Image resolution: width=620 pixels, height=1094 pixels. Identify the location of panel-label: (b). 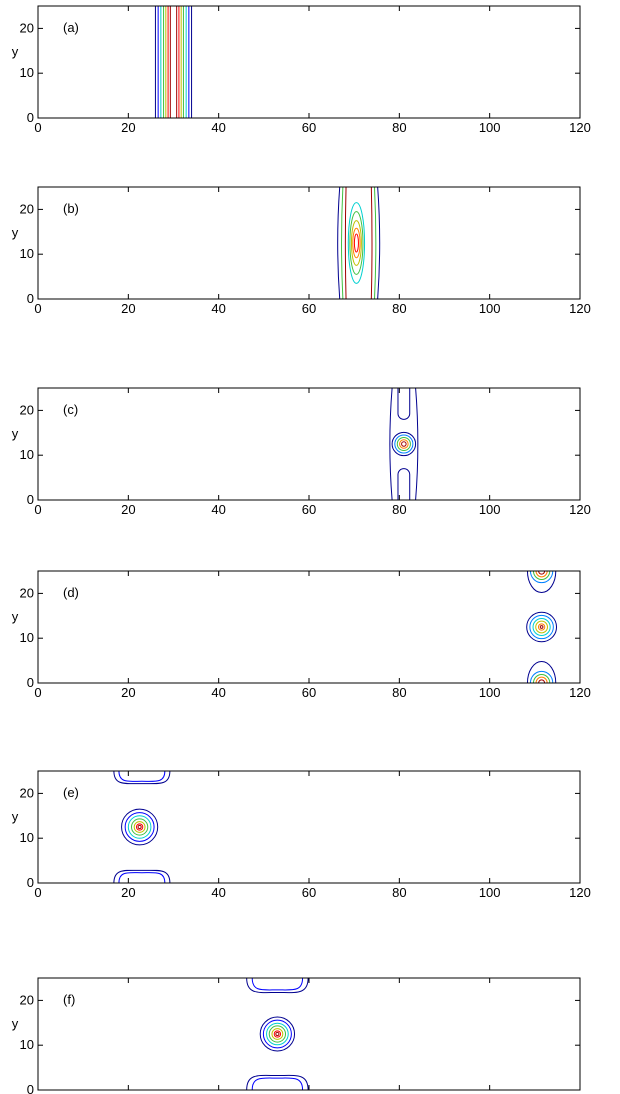
(71, 208).